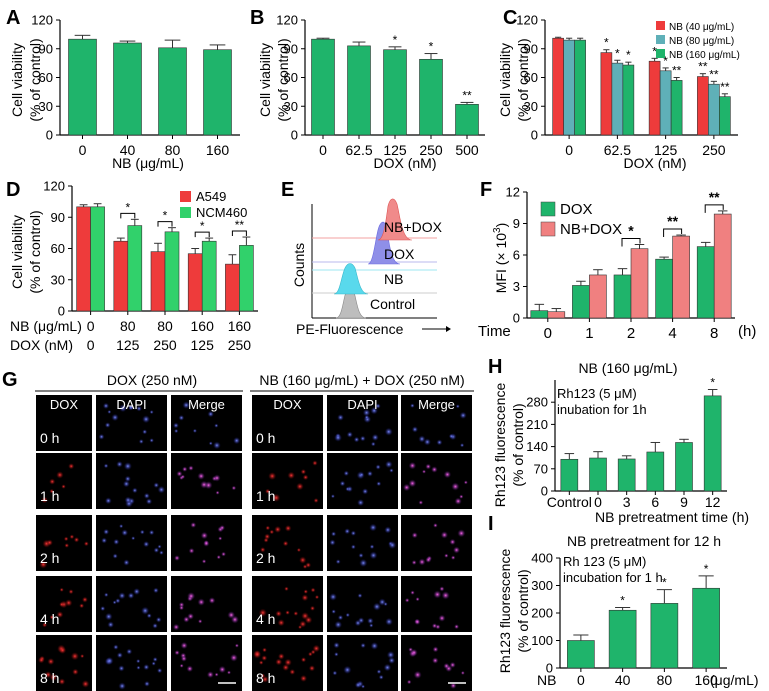 This screenshot has width=769, height=691. What do you see at coordinates (405, 163) in the screenshot?
I see `panel-b-xlabel: DOX (nM)` at bounding box center [405, 163].